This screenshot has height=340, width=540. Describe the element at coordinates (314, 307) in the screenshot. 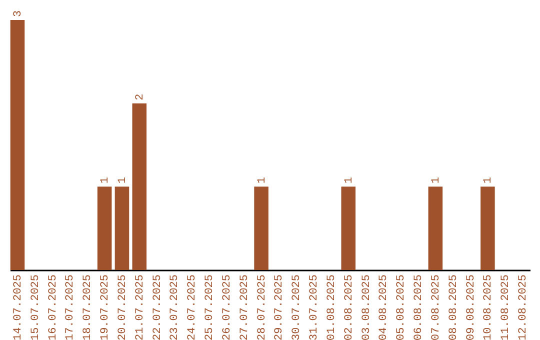

I see `x-tick-label: 31.07.2025` at that location.